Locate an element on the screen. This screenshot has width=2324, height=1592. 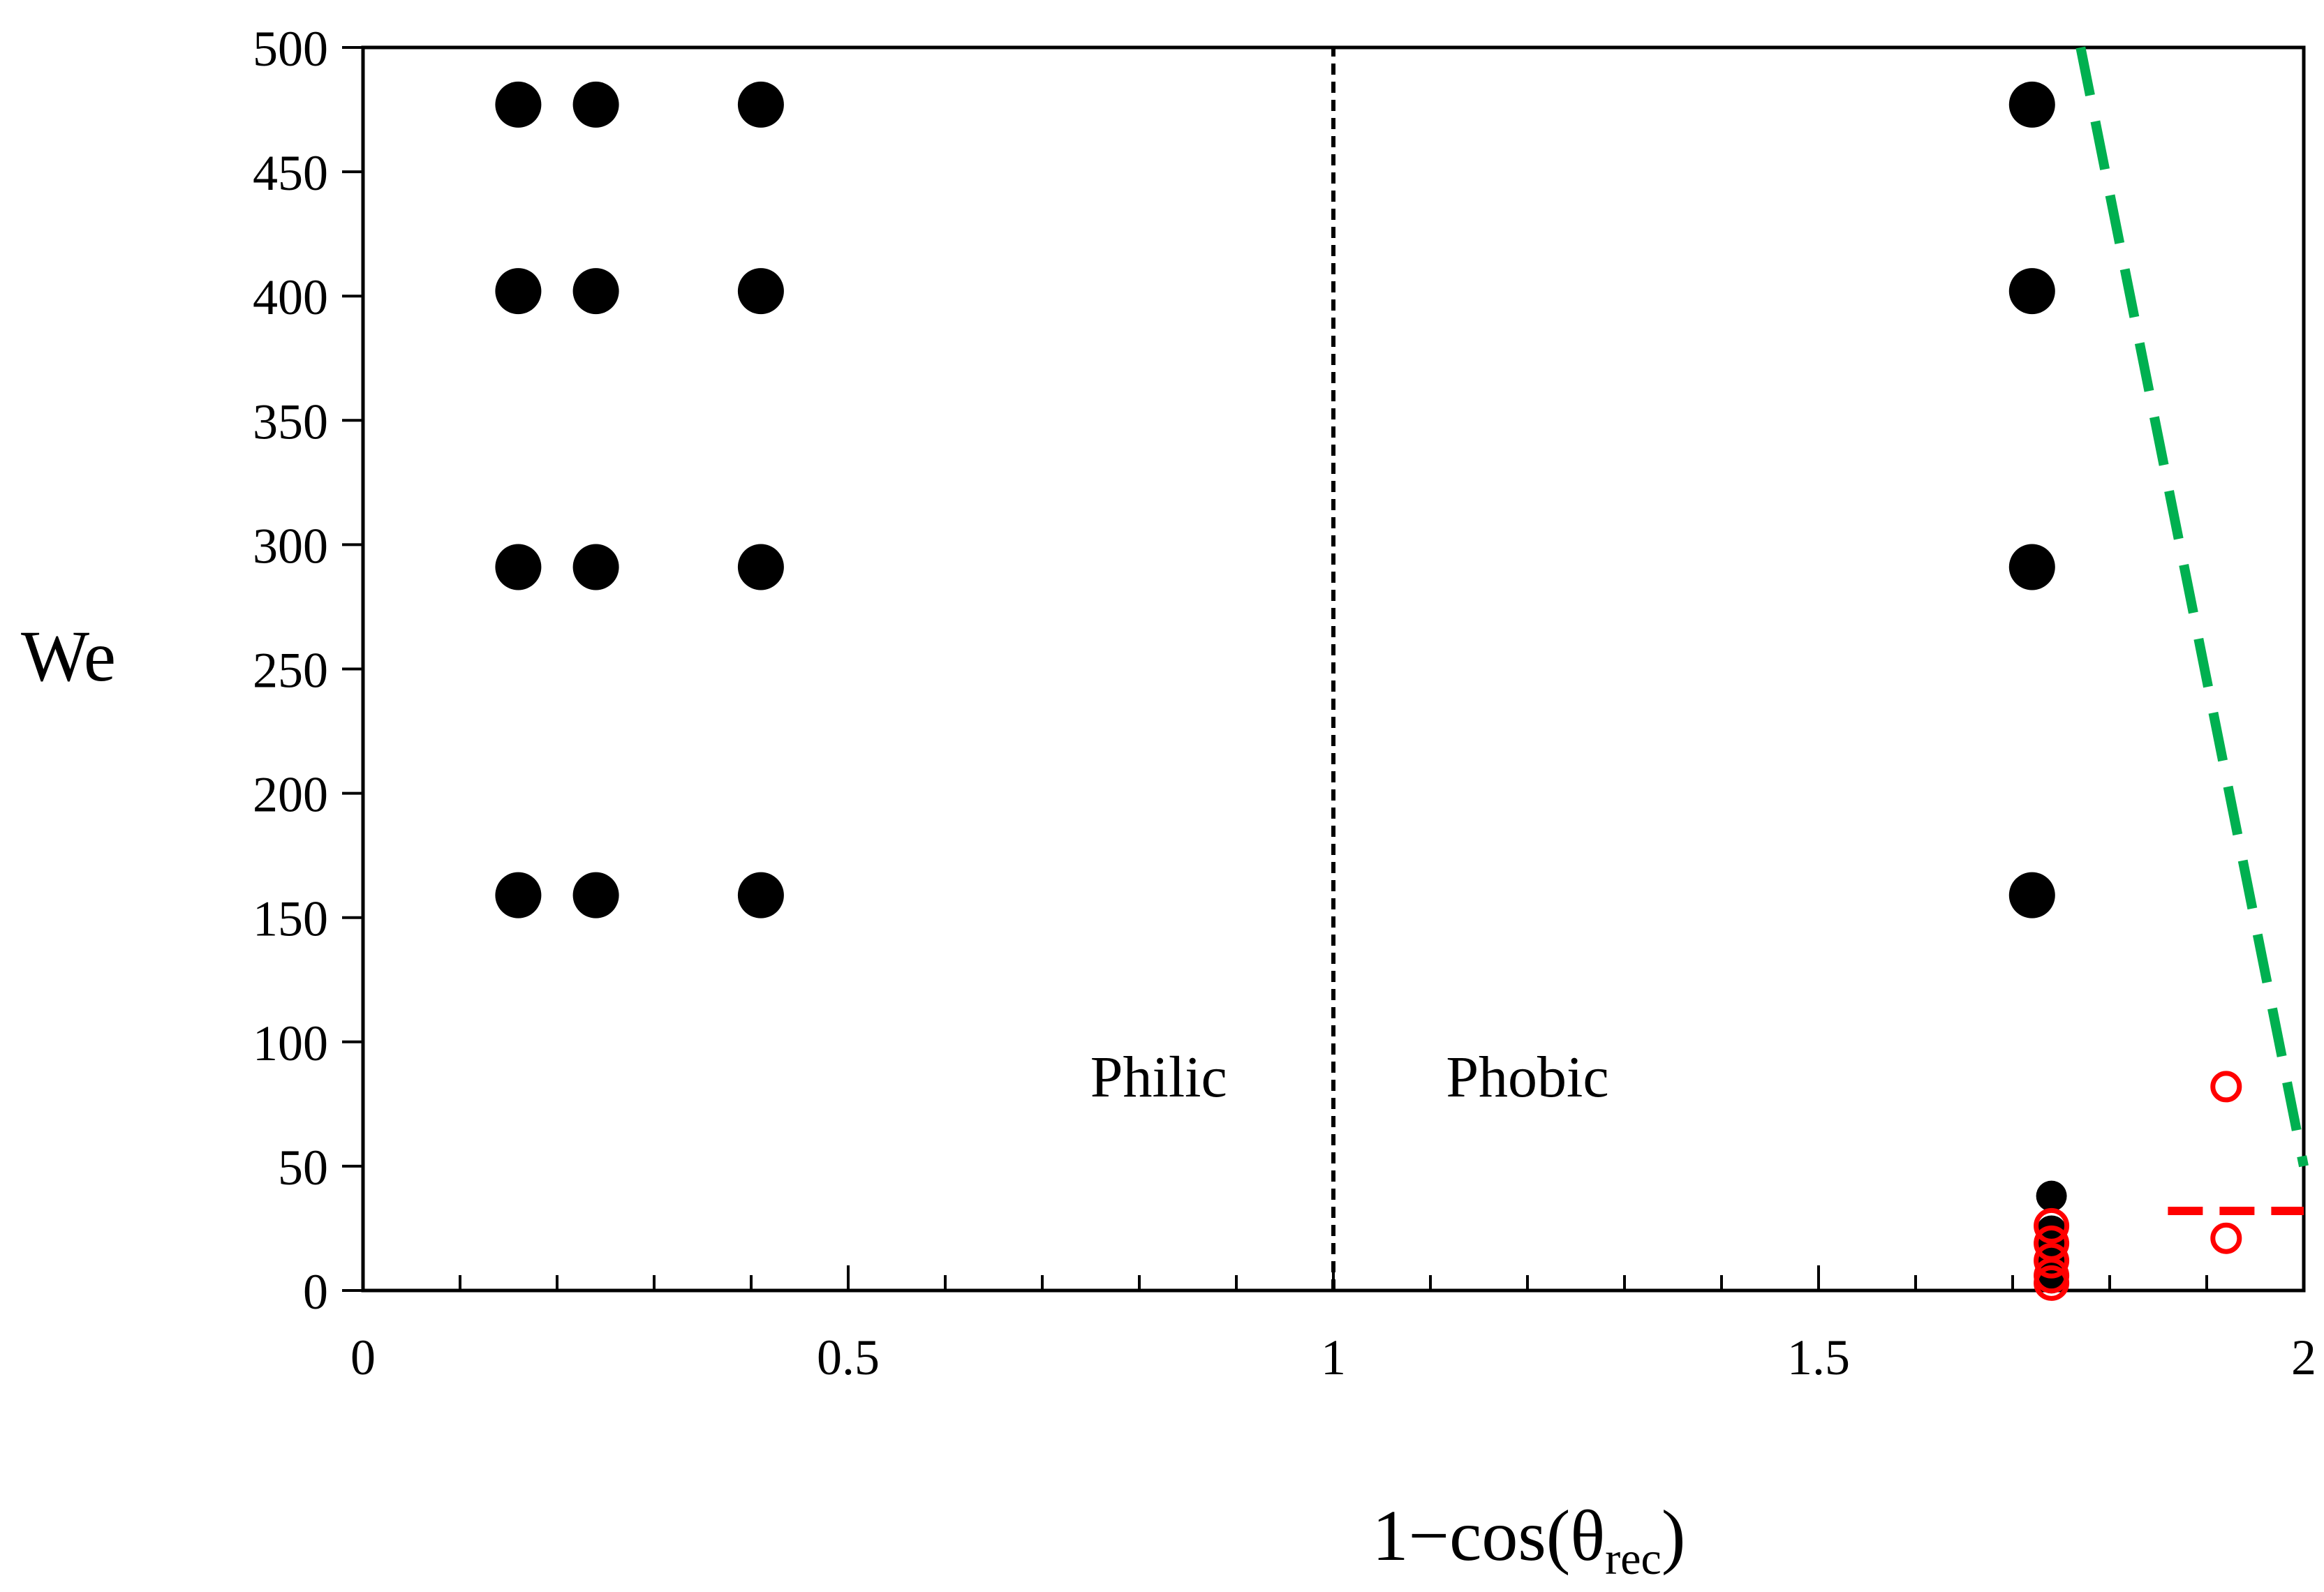
x-axis-title: 1−cos(θrec) is located at coordinates (1529, 1540).